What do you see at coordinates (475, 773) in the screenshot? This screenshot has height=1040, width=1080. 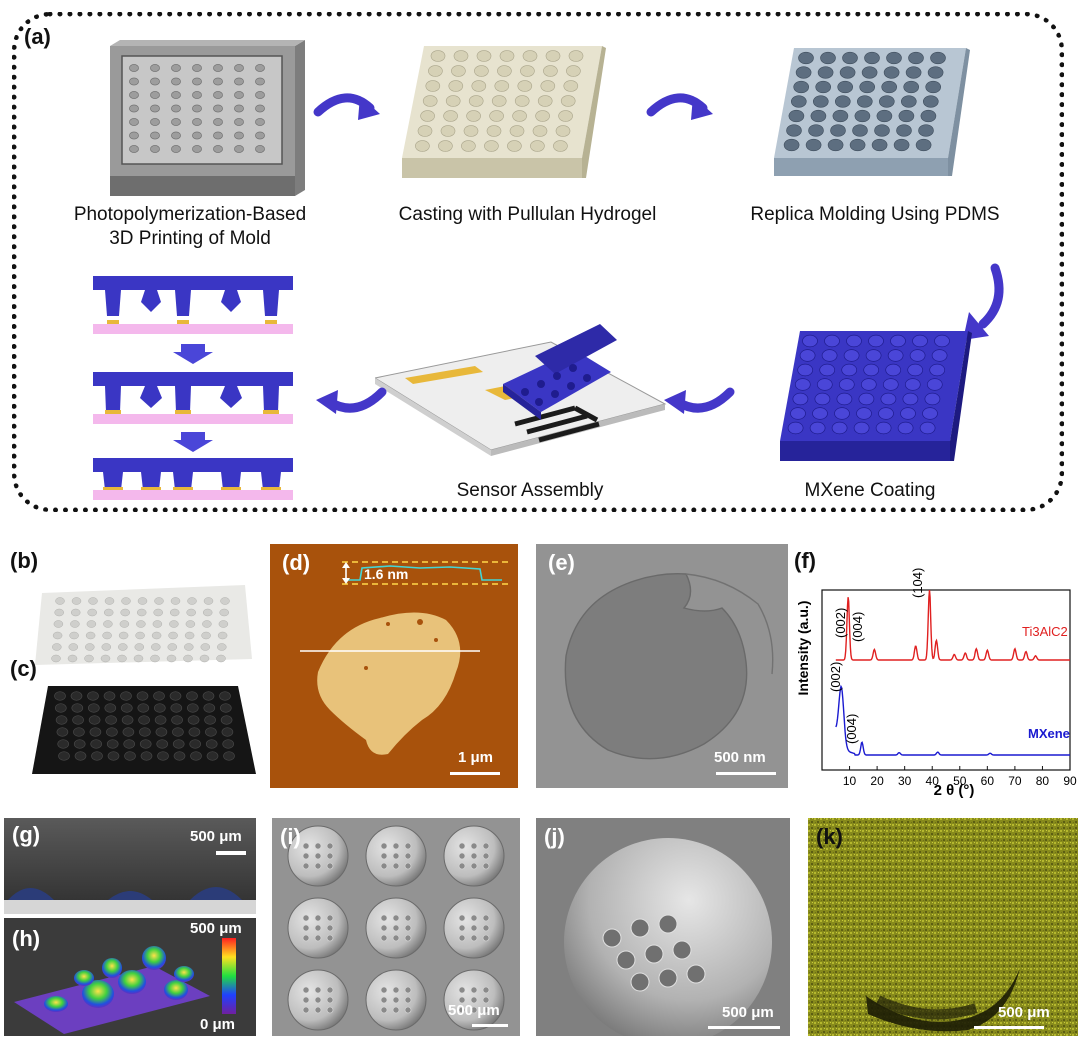 I see `afm-scale-bar` at bounding box center [475, 773].